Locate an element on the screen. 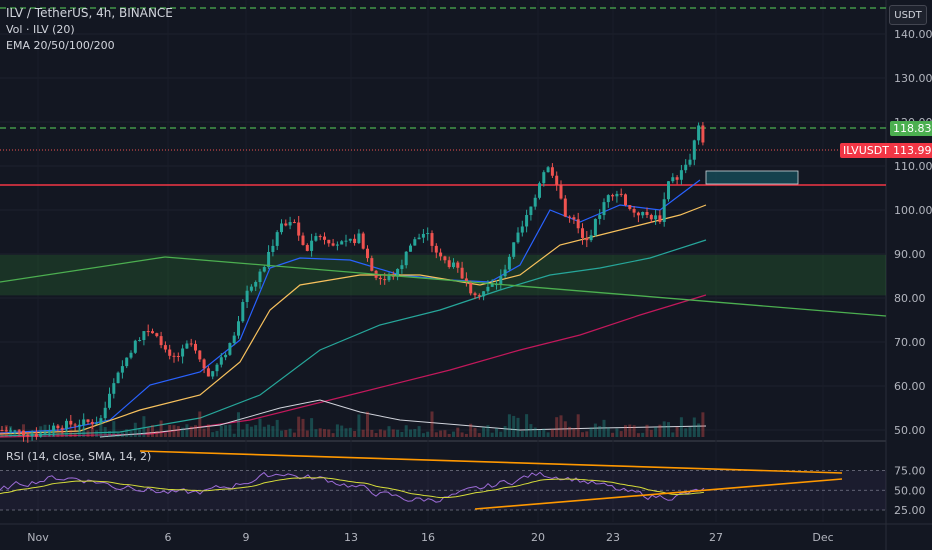 The height and width of the screenshot is (550, 932). price-axis-label: 130.00 is located at coordinates (913, 78).